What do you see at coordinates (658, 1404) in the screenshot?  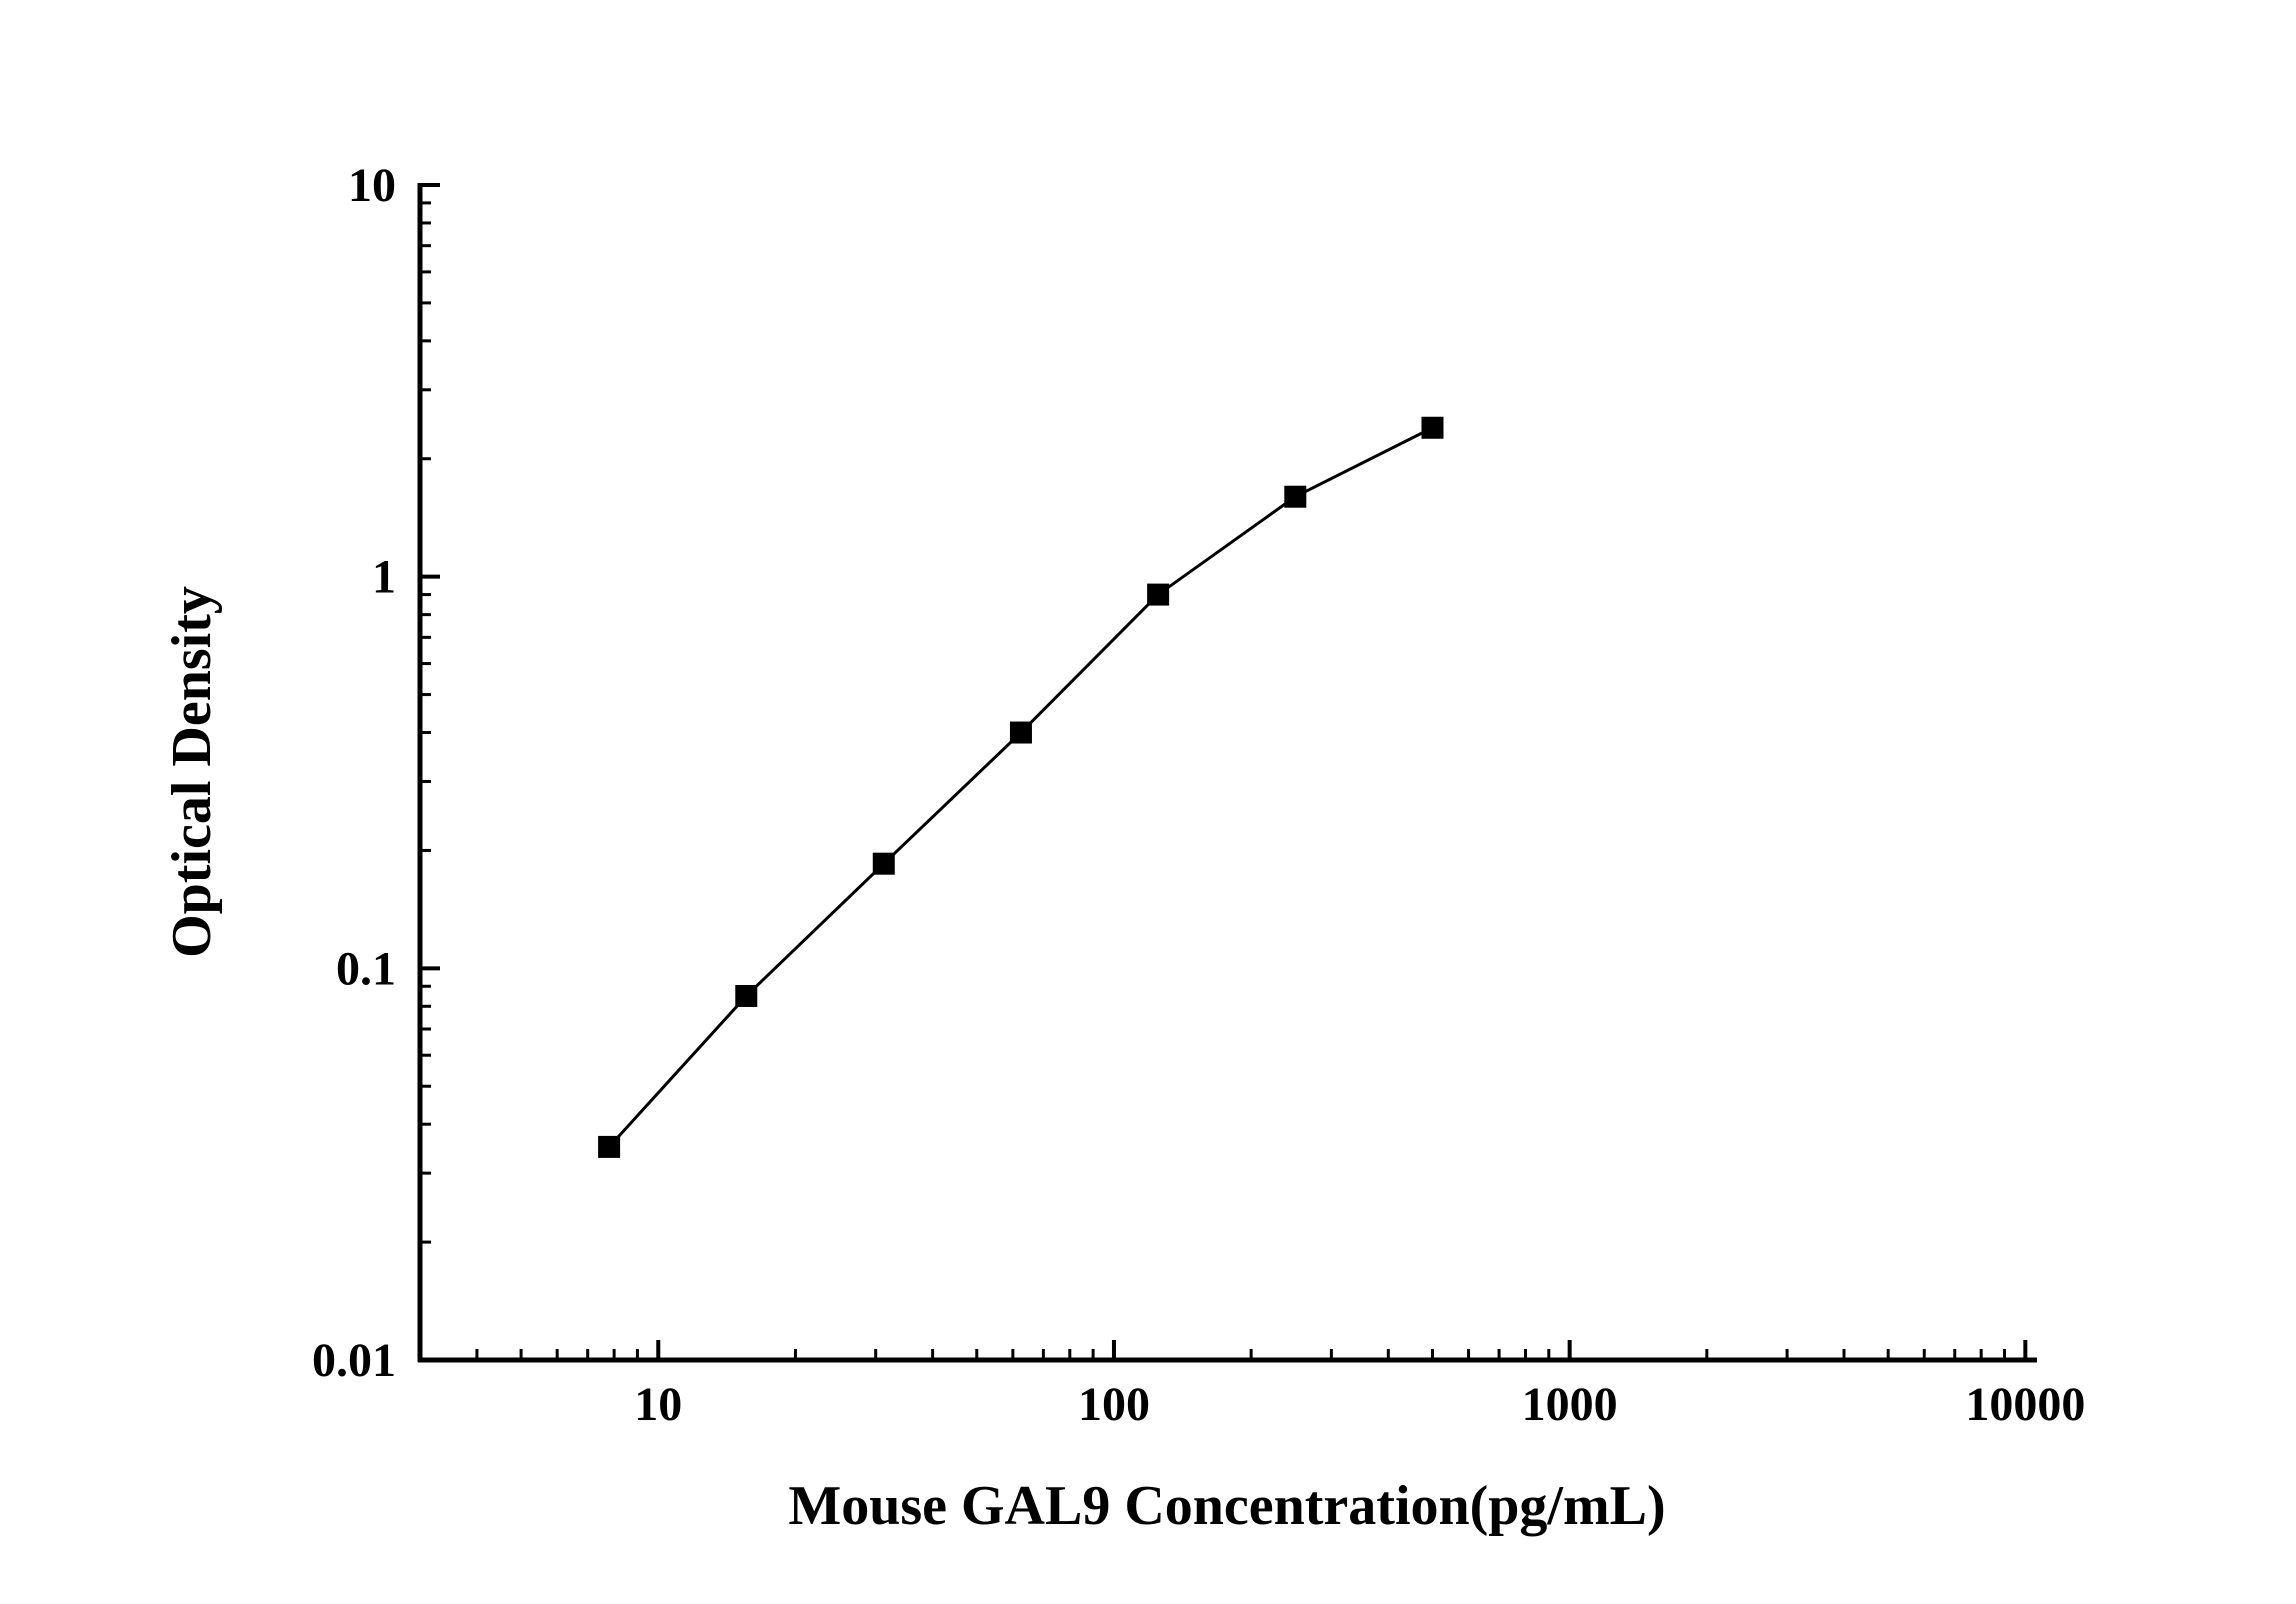 I see `x-tick-label: 10` at bounding box center [658, 1404].